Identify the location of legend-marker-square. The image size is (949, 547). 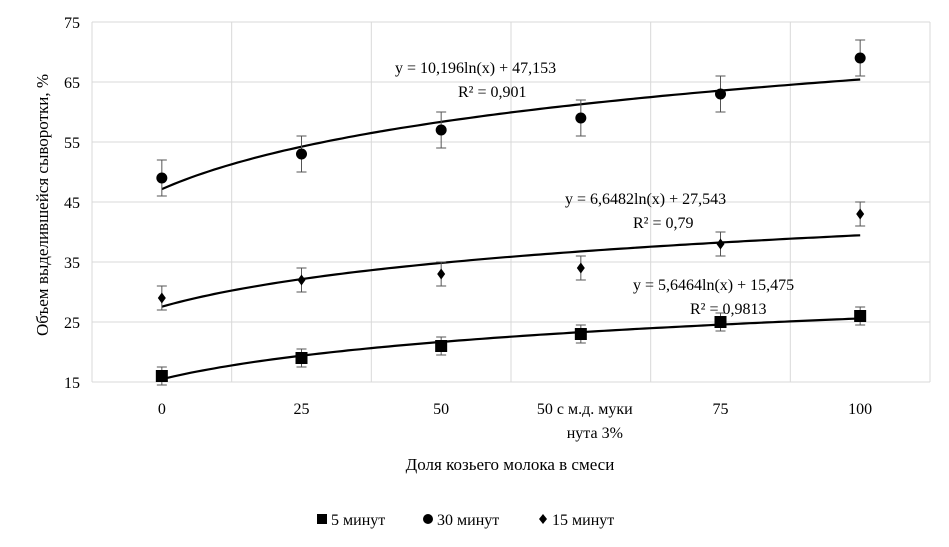
(322, 519).